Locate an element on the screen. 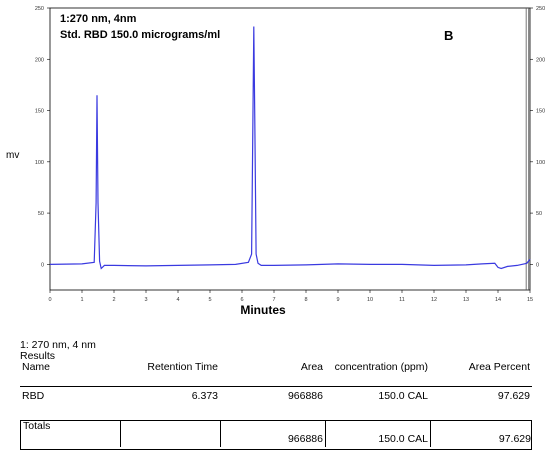 This screenshot has width=550, height=450. totals-concentration: 150.0 CAL is located at coordinates (378, 434).